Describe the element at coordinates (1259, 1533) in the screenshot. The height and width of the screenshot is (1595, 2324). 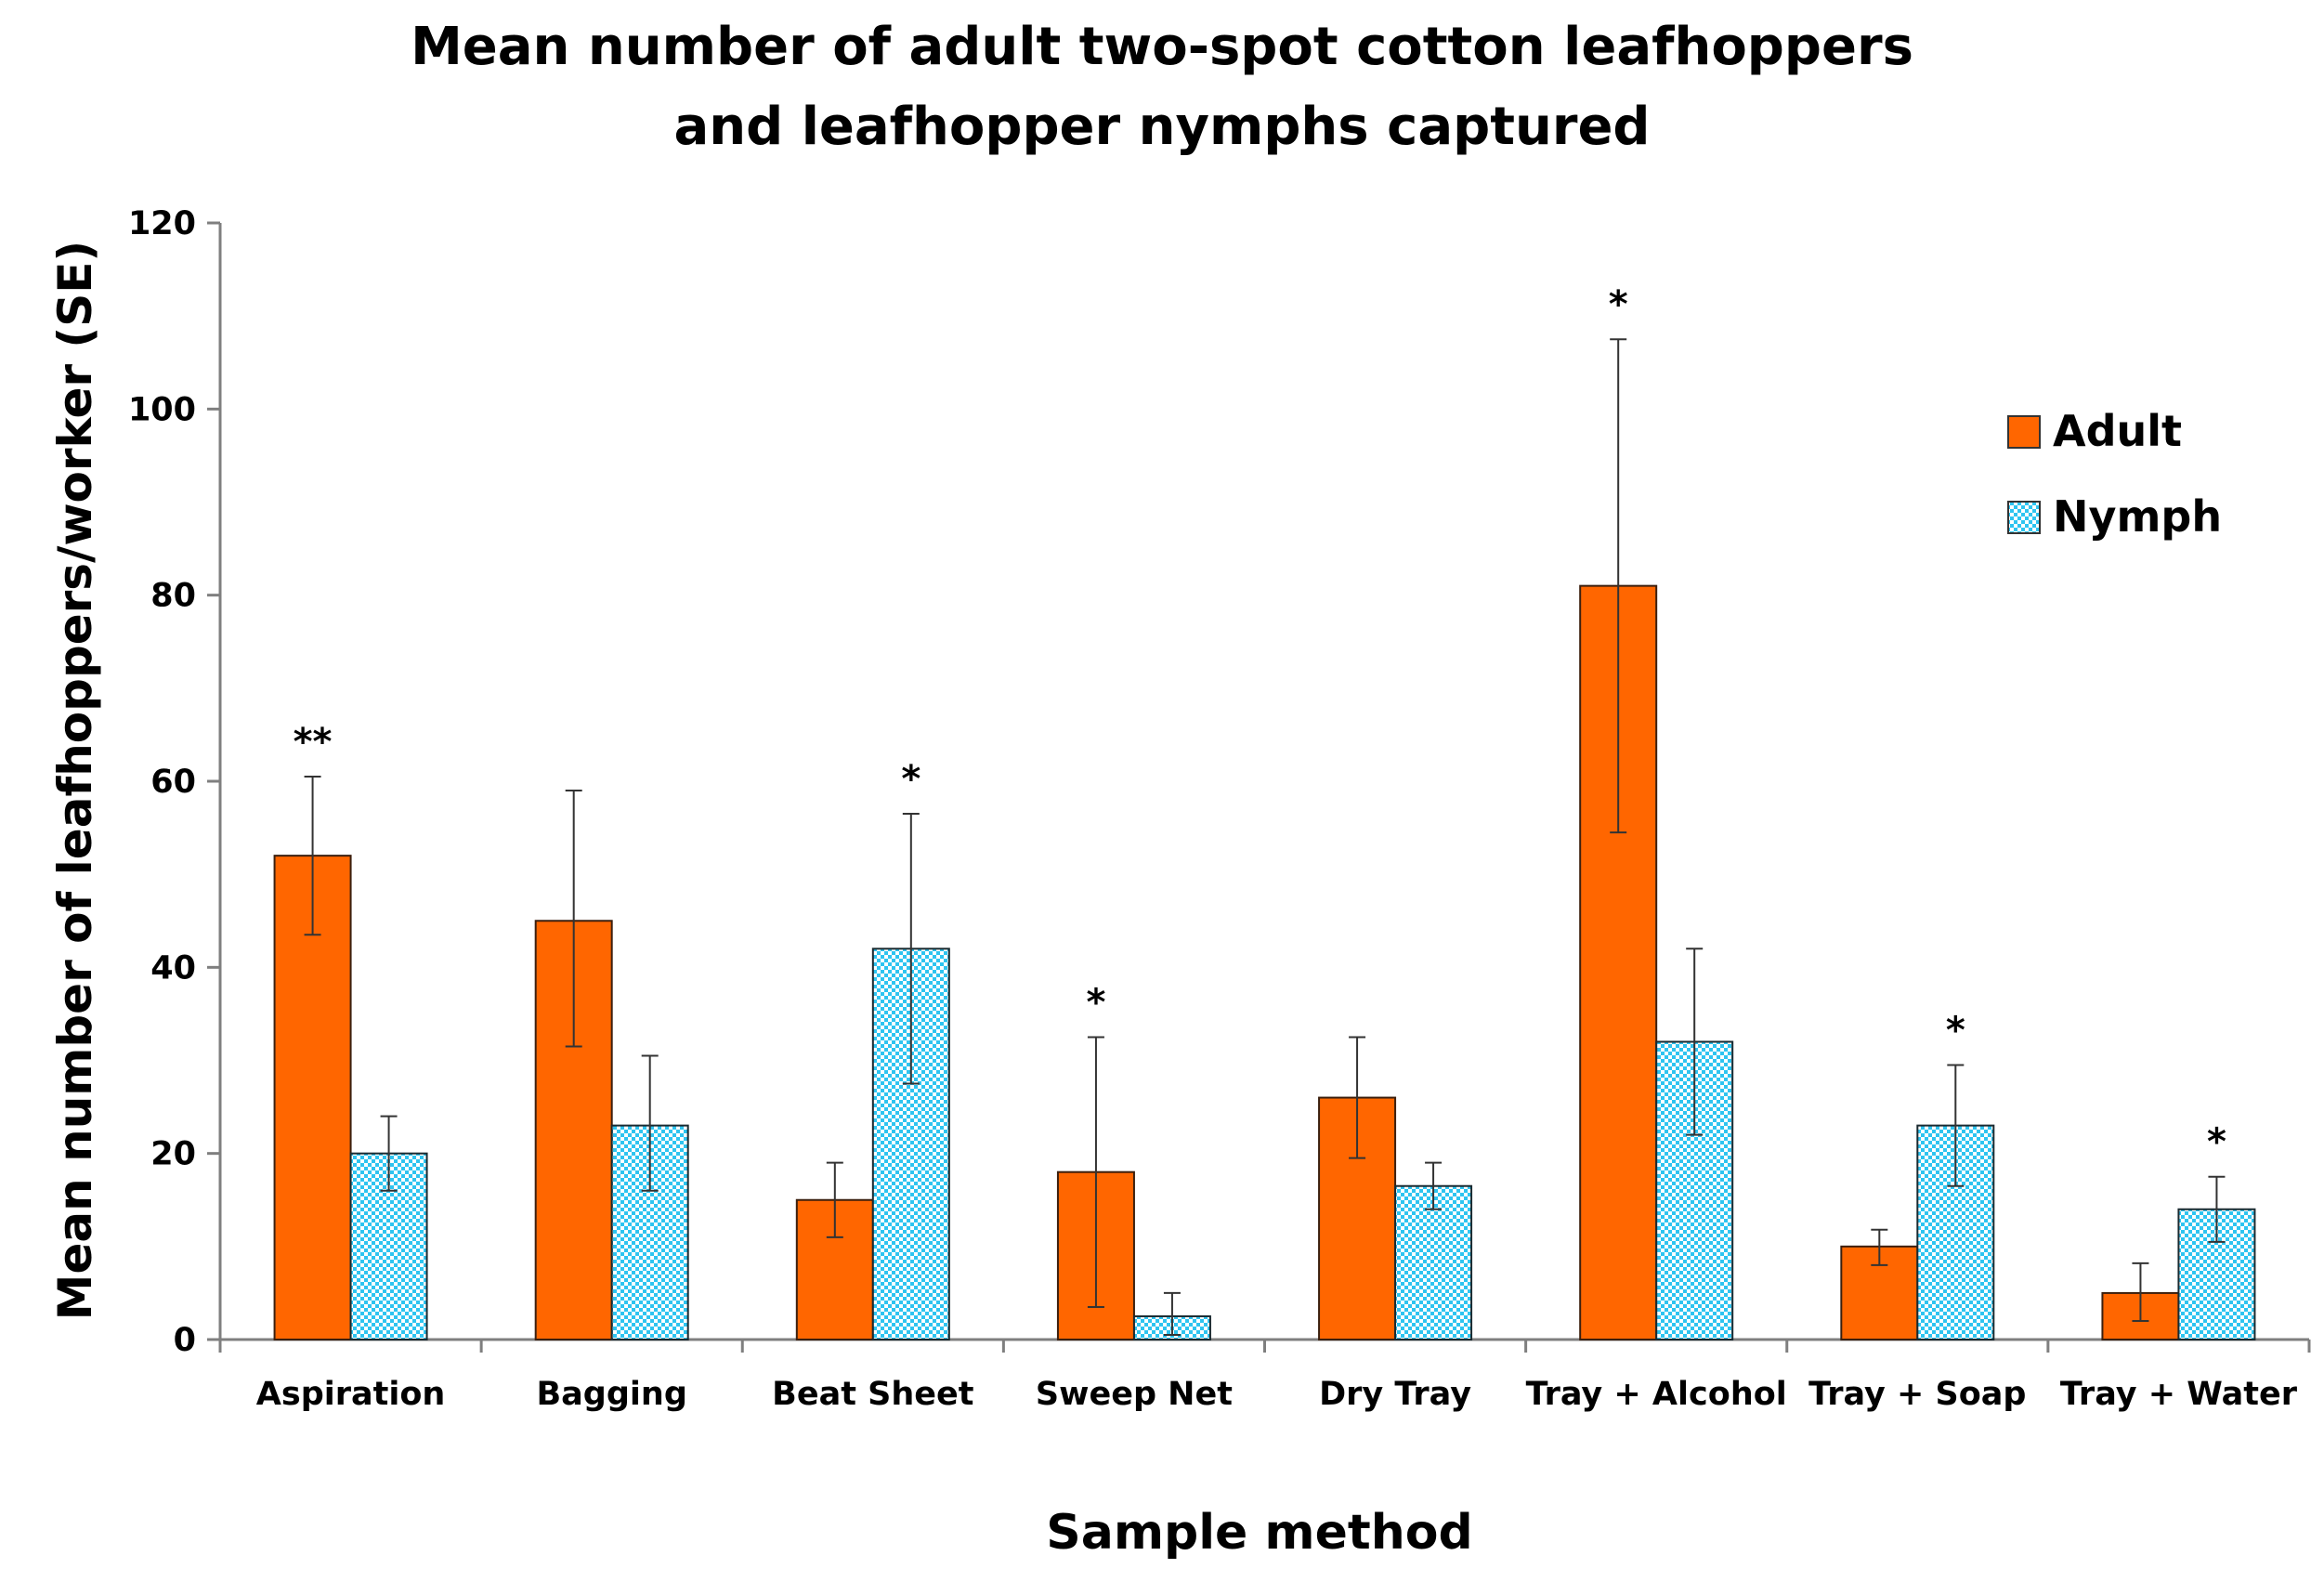
I see `x-axis-label: Sample method` at that location.